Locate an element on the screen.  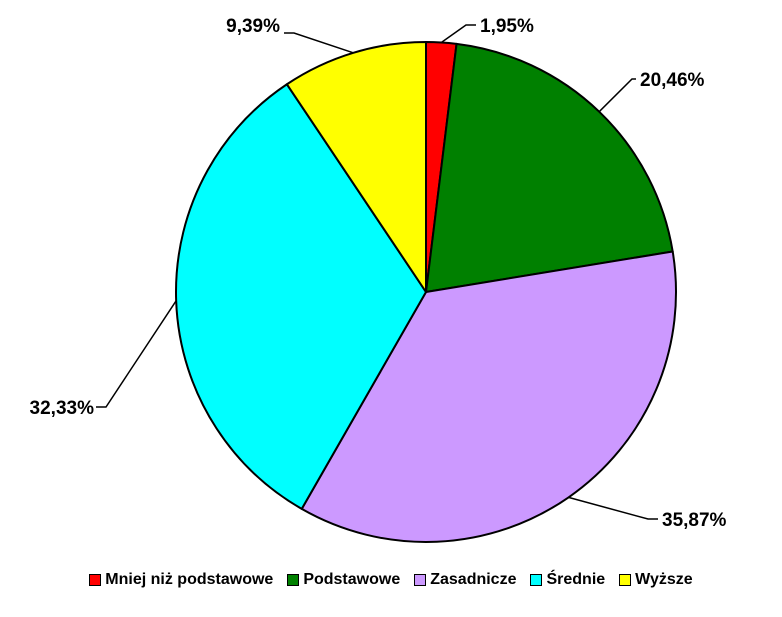
legend-item-srednie: Średnie is located at coordinates (567, 580).